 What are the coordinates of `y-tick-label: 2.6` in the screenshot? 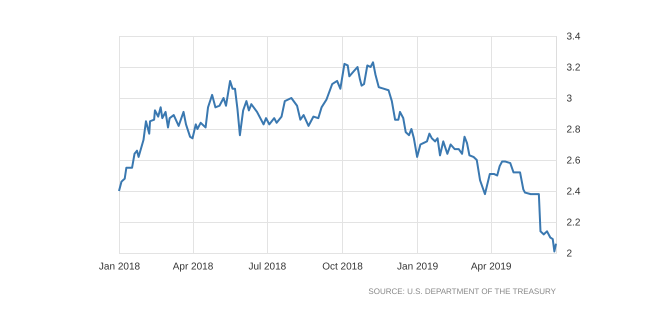 It's located at (573, 161).